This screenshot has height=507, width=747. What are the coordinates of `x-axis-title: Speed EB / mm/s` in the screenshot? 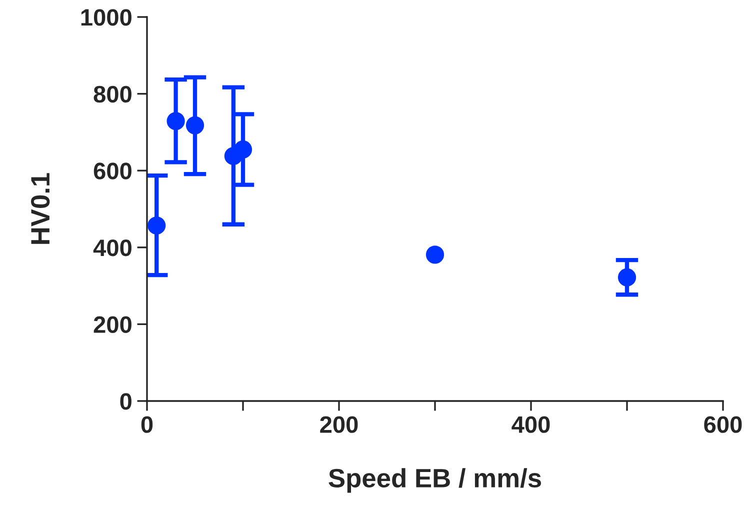 It's located at (434, 480).